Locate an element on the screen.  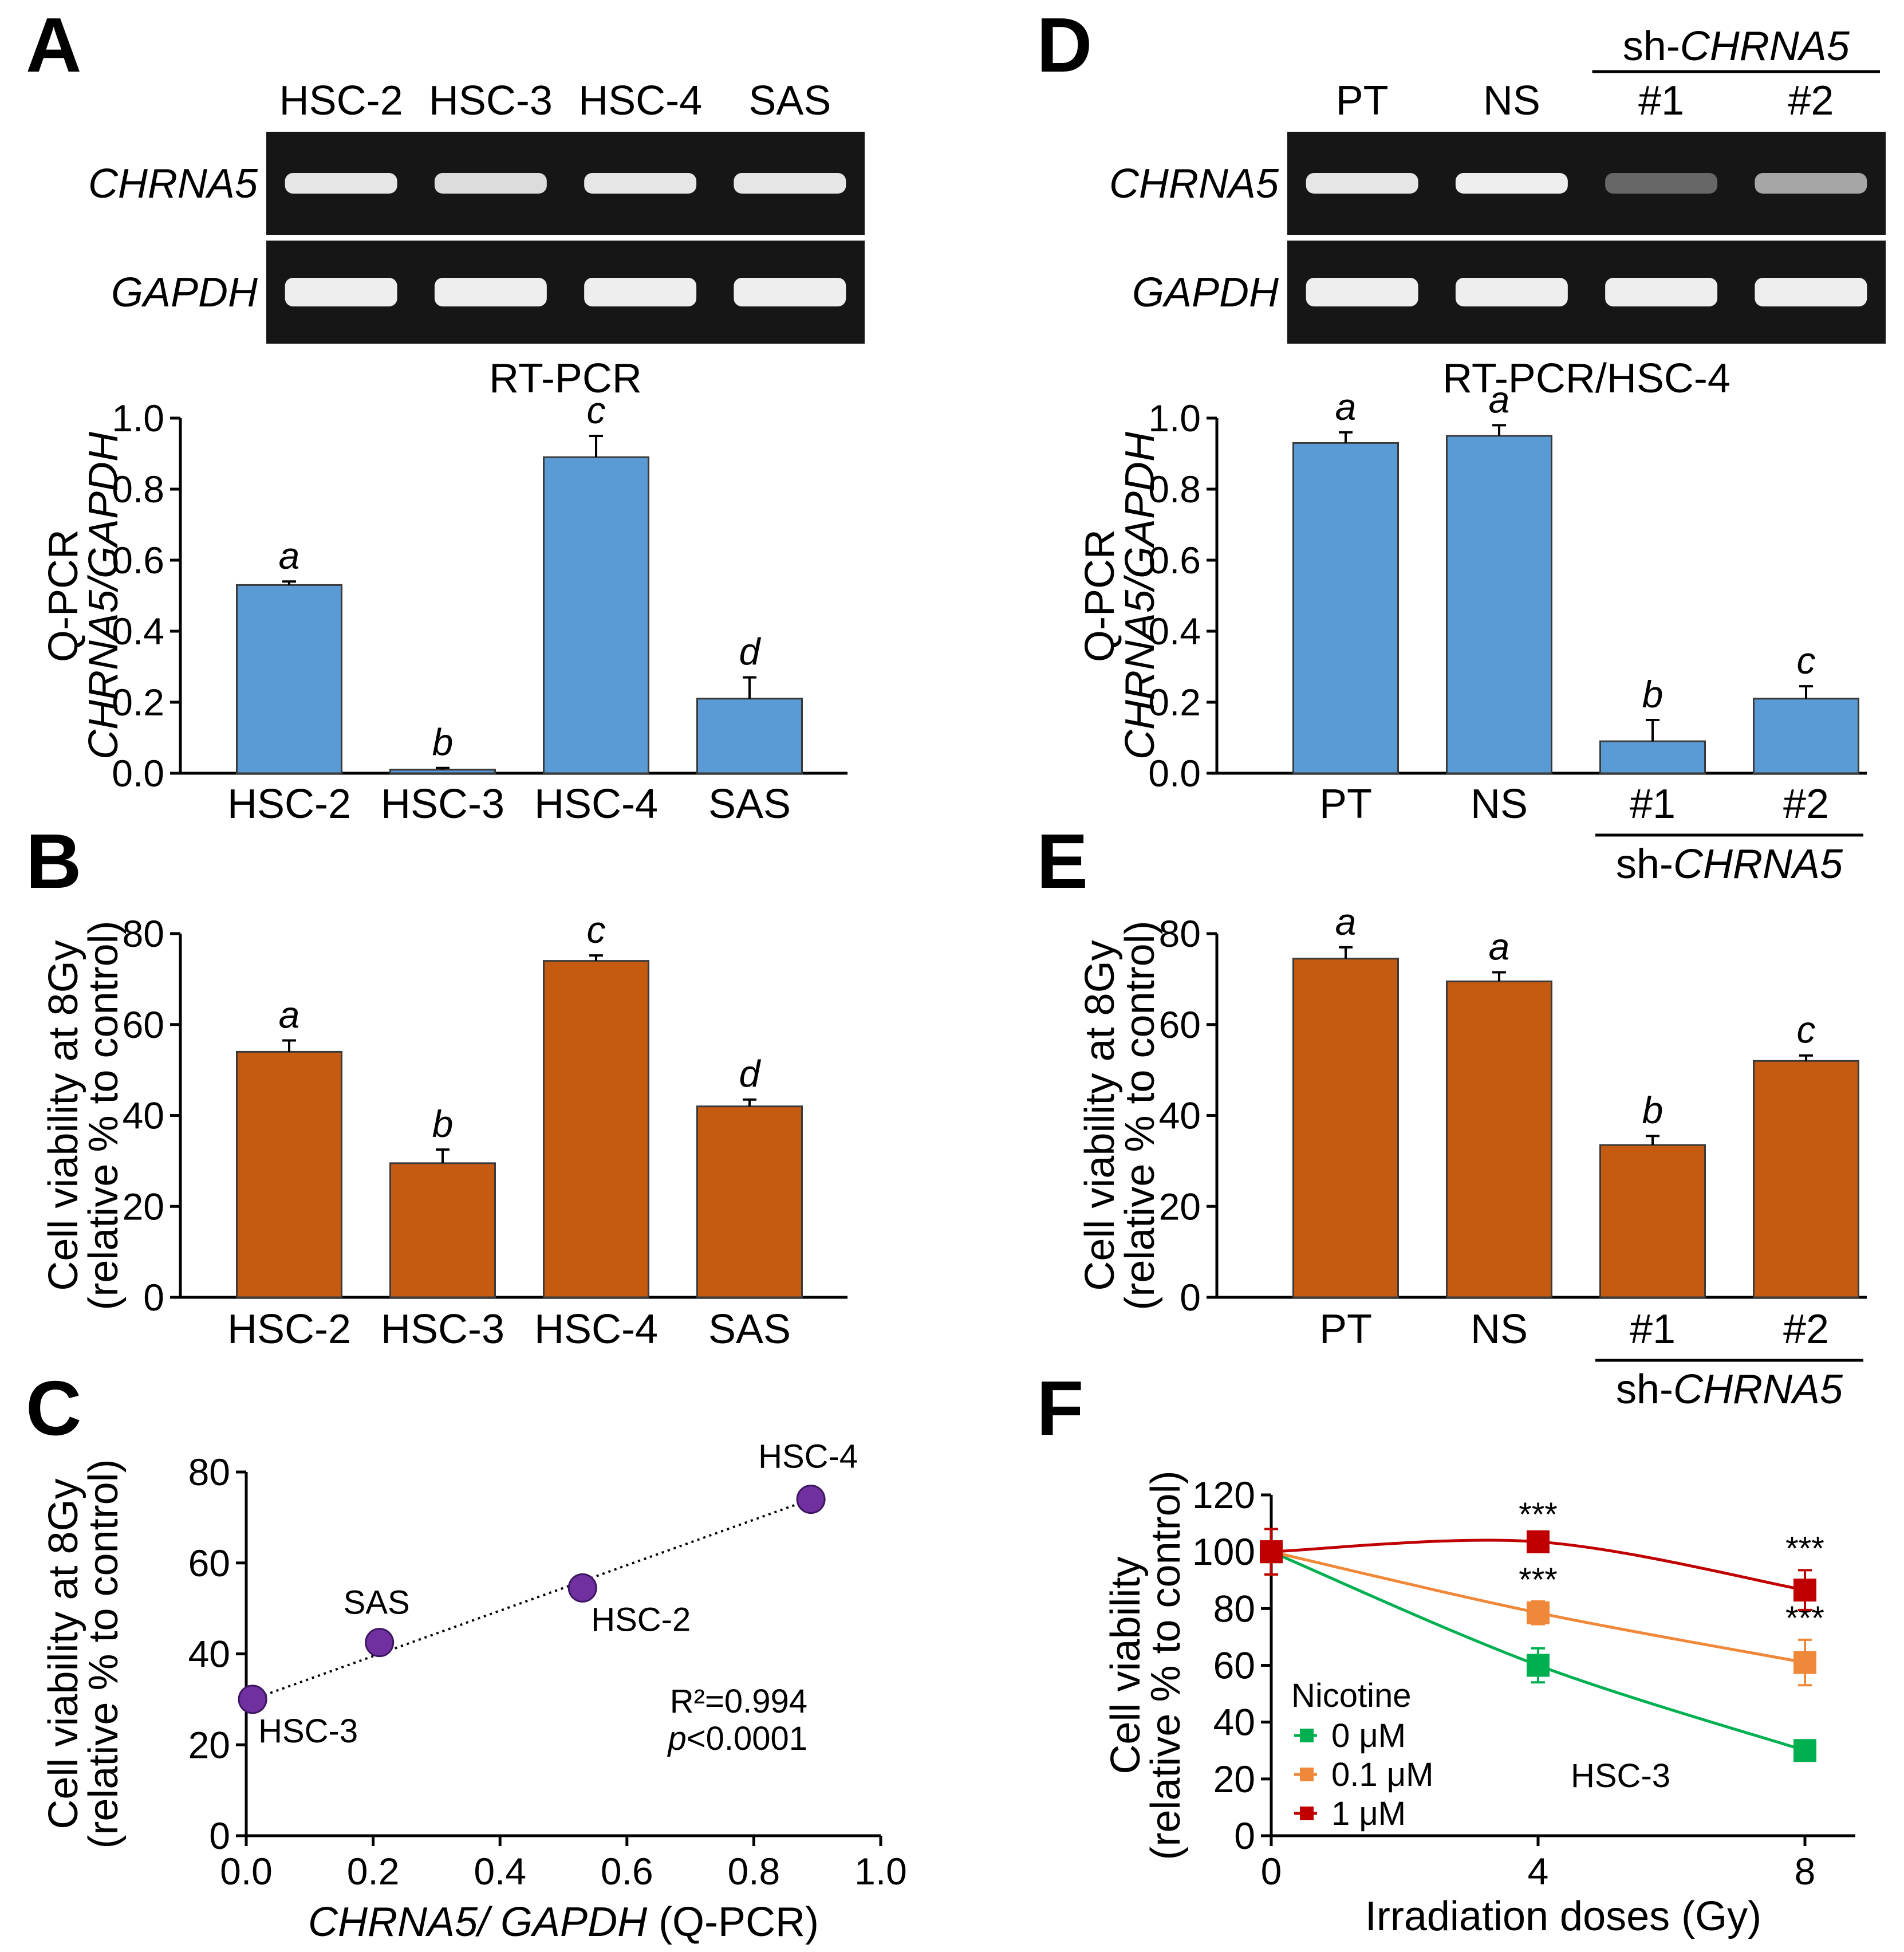
panel-letter-D: D is located at coordinates (1064, 45).